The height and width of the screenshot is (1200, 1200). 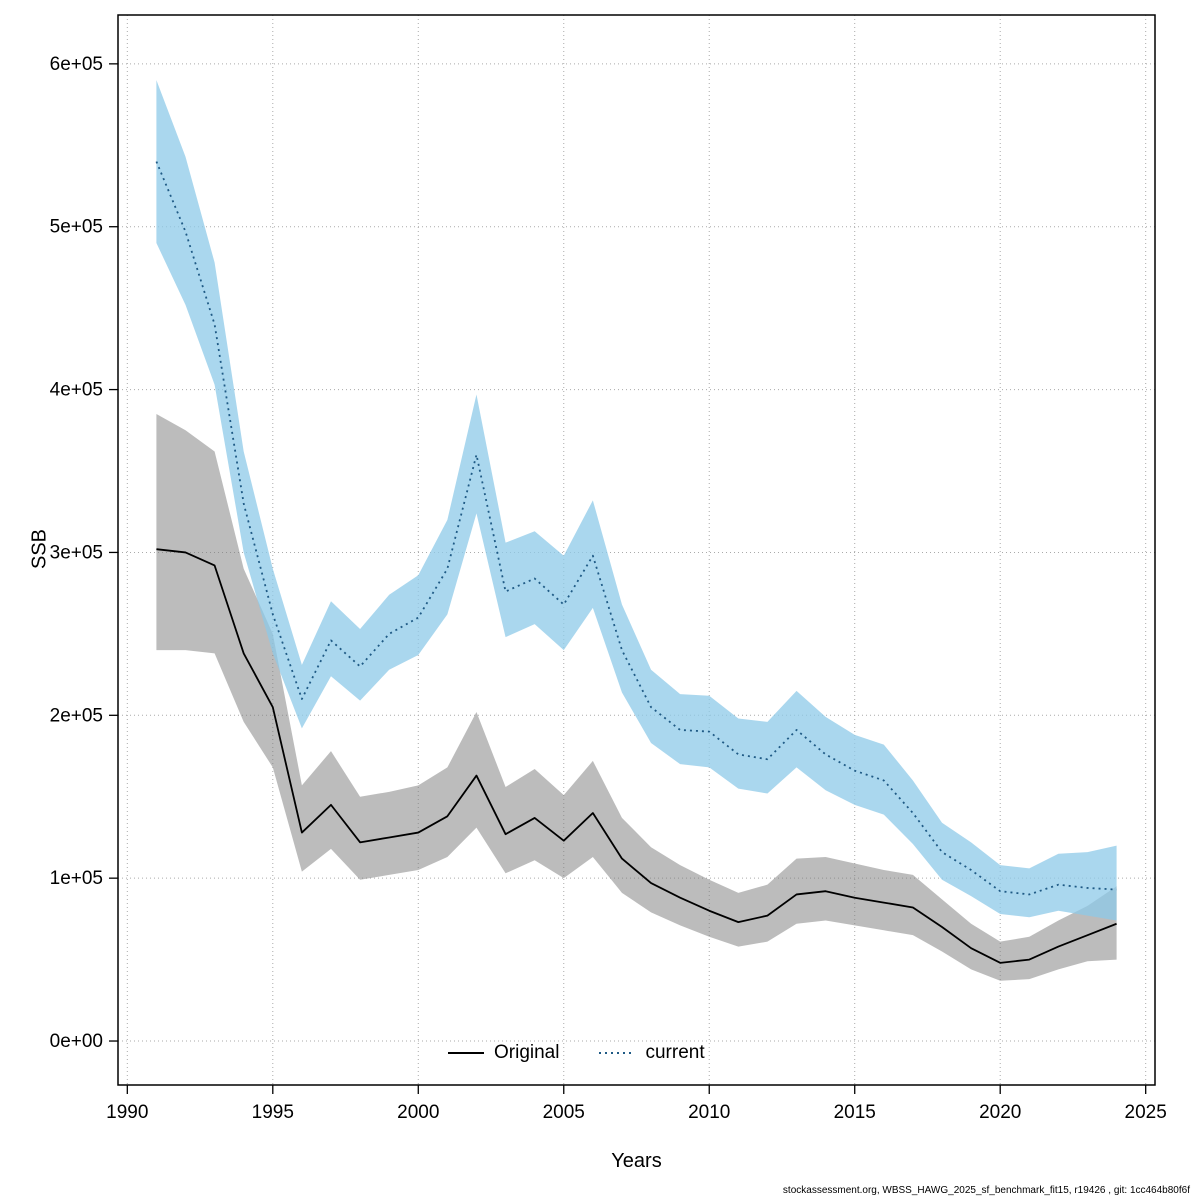 I want to click on x-tick-label: 2000, so click(x=418, y=1112).